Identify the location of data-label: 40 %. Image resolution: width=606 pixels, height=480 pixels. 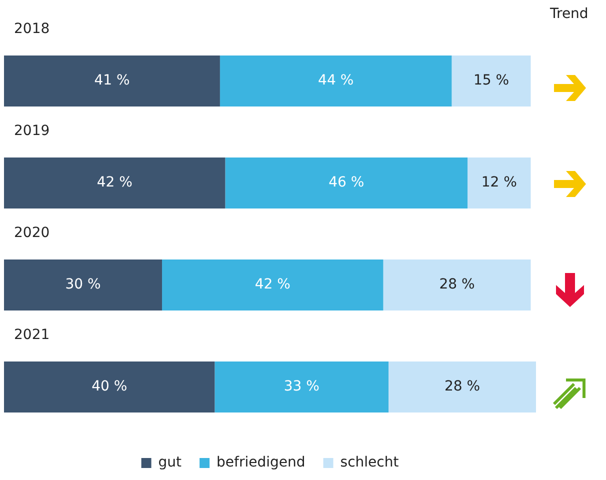
(110, 386).